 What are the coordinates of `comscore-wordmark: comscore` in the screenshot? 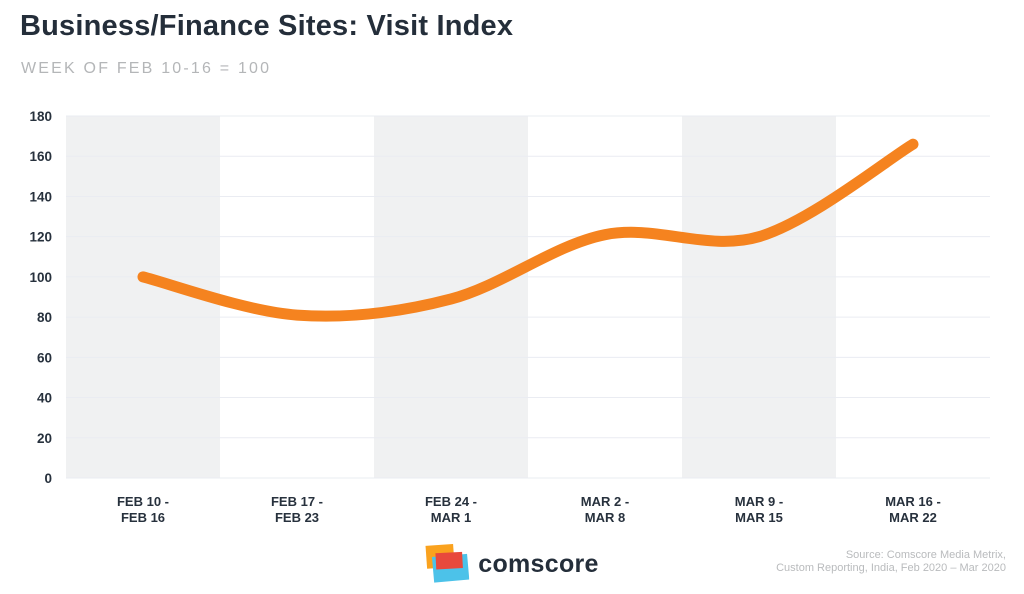 It's located at (538, 563).